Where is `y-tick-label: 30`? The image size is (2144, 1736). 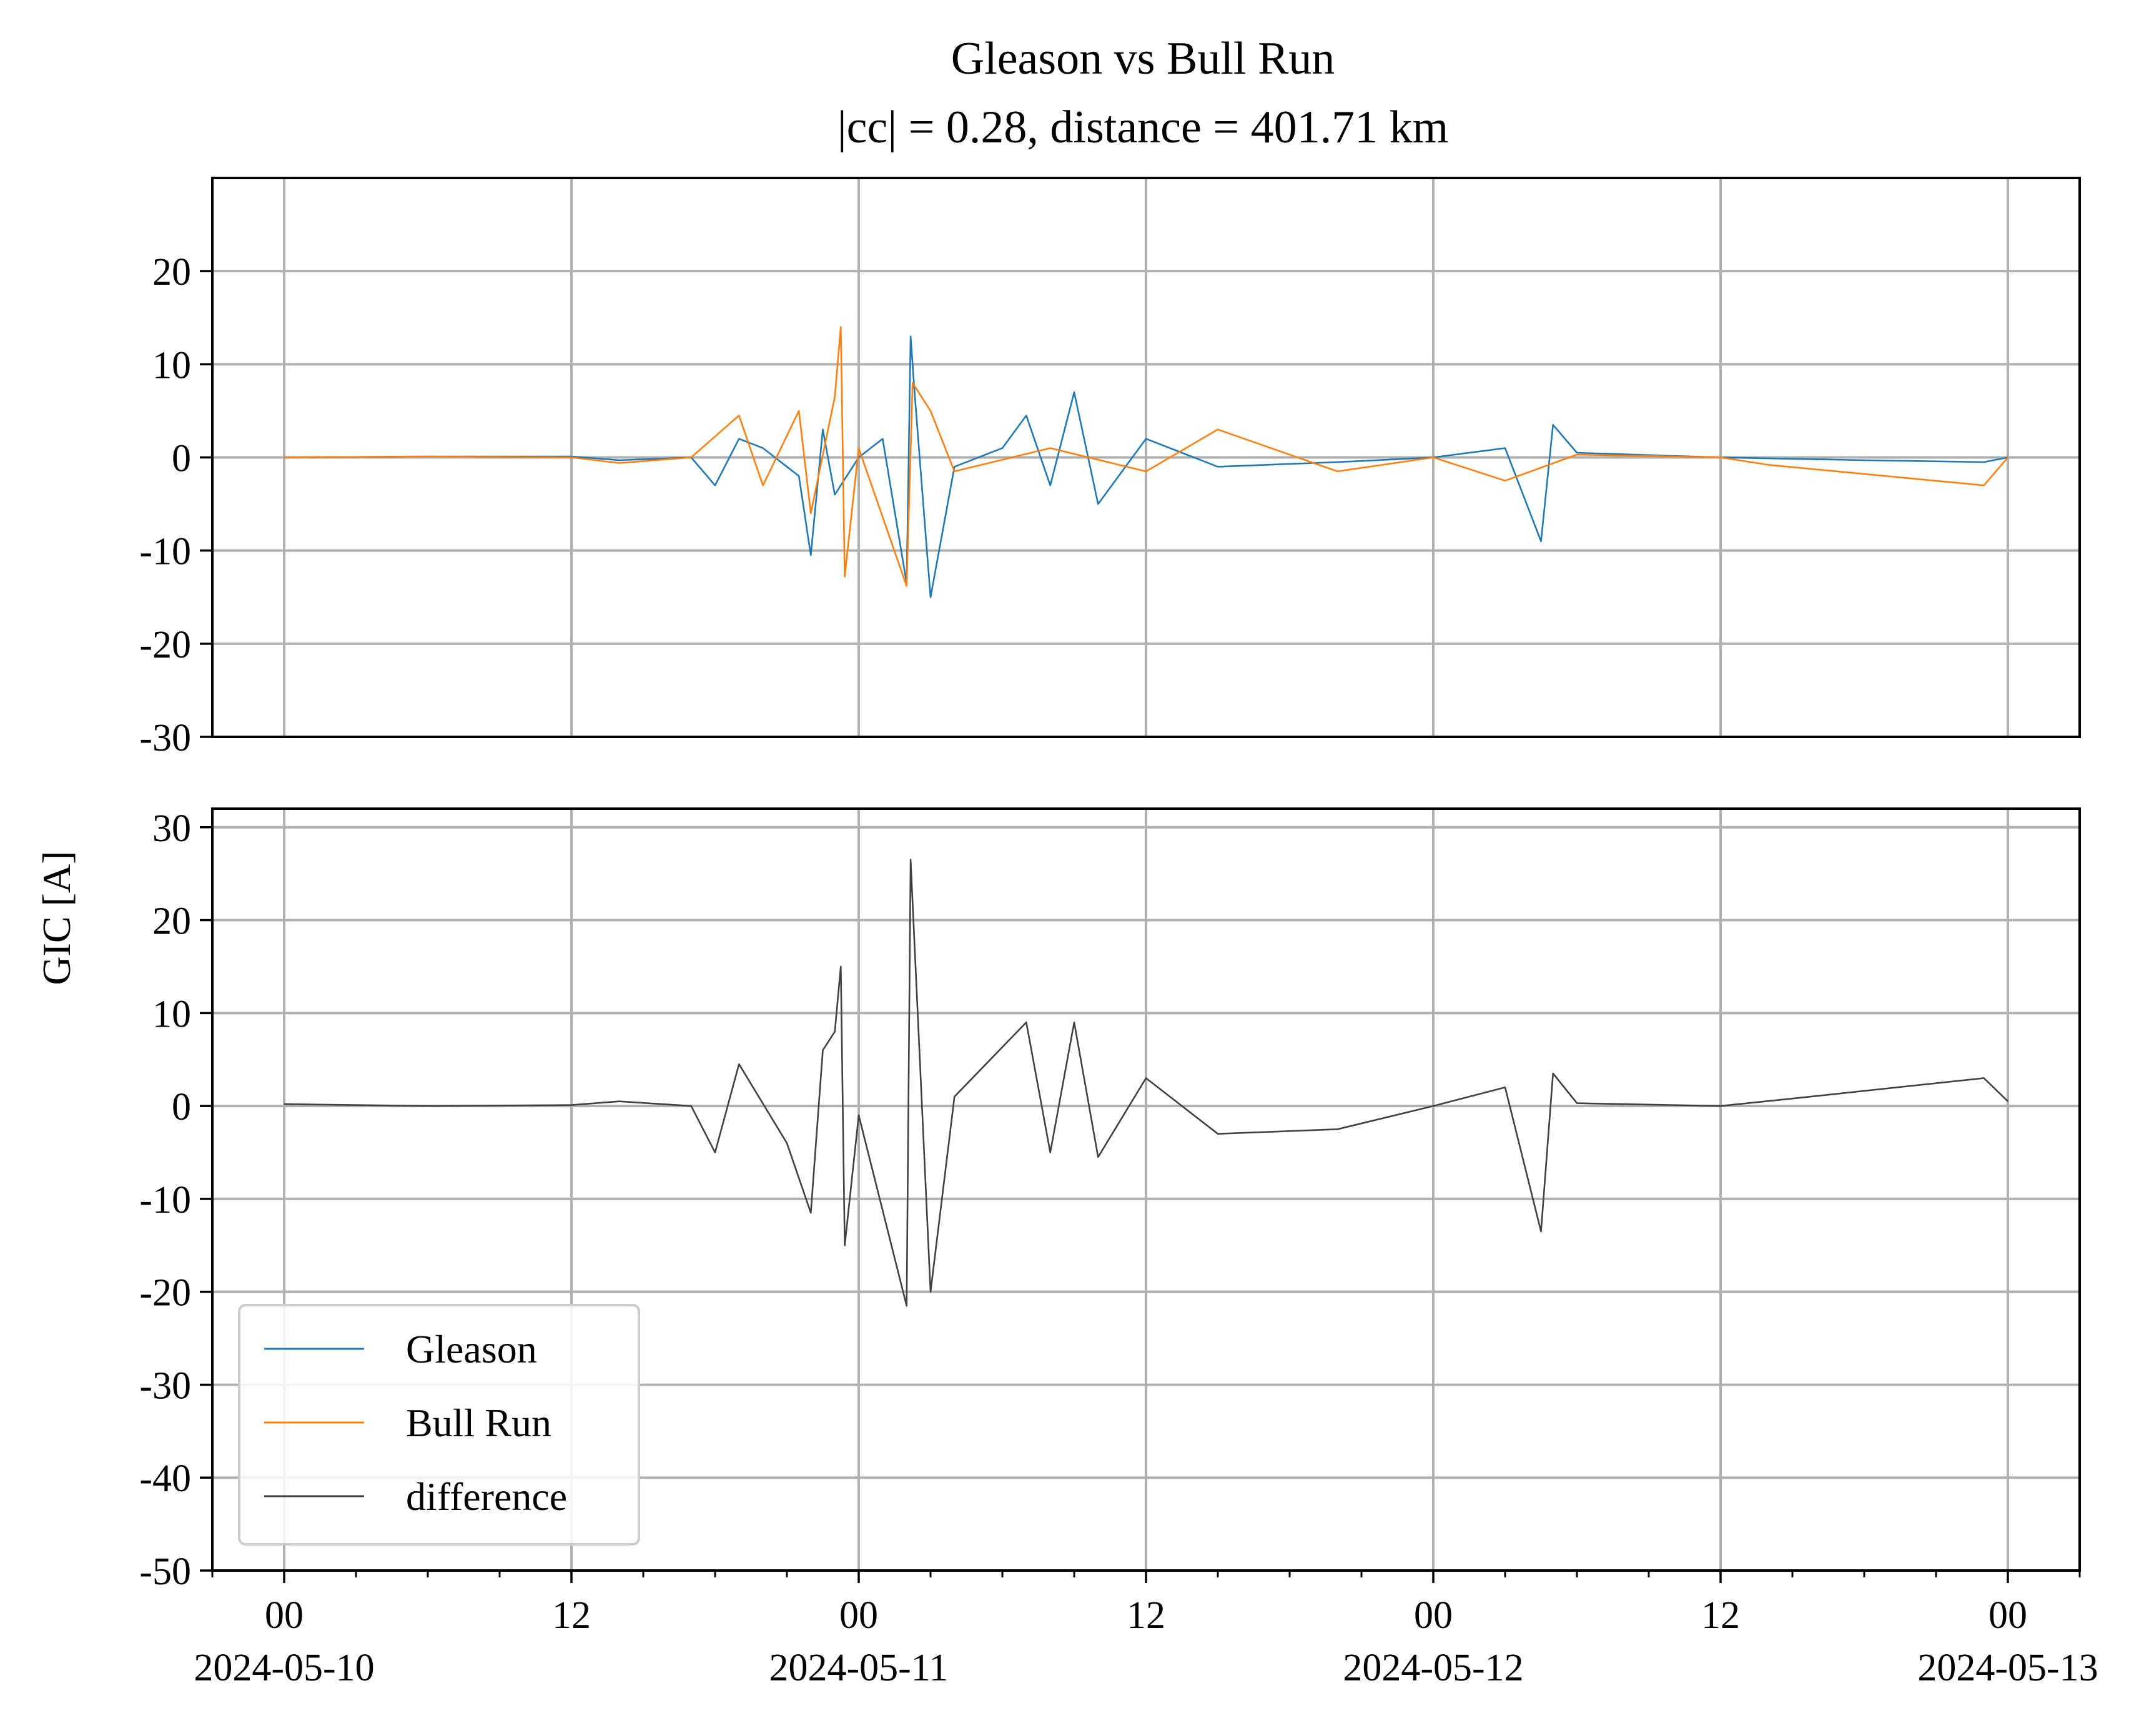 y-tick-label: 30 is located at coordinates (172, 828).